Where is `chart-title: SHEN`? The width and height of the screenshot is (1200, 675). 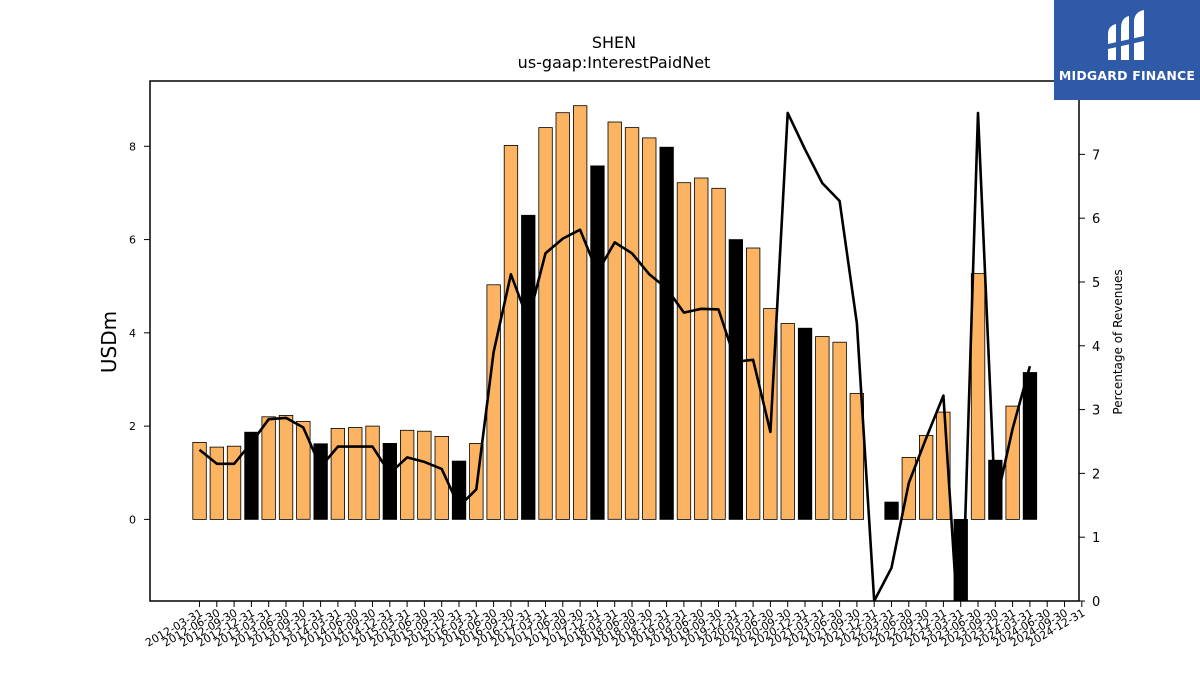 chart-title: SHEN is located at coordinates (614, 42).